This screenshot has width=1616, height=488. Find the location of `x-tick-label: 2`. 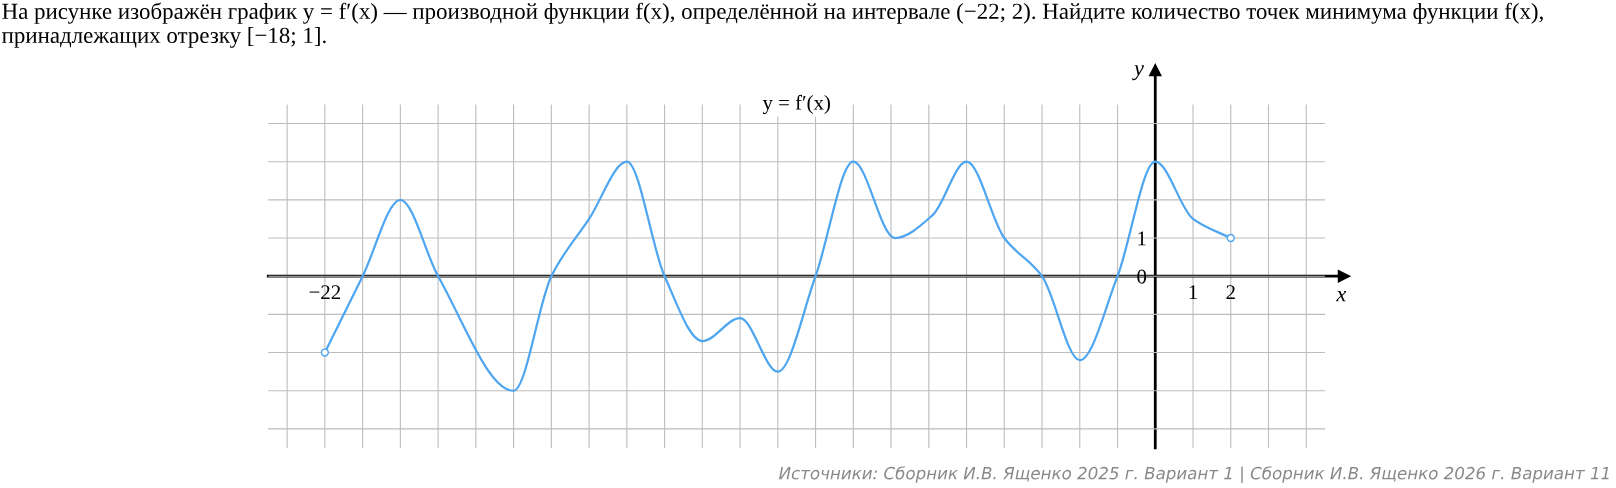

x-tick-label: 2 is located at coordinates (1230, 292).